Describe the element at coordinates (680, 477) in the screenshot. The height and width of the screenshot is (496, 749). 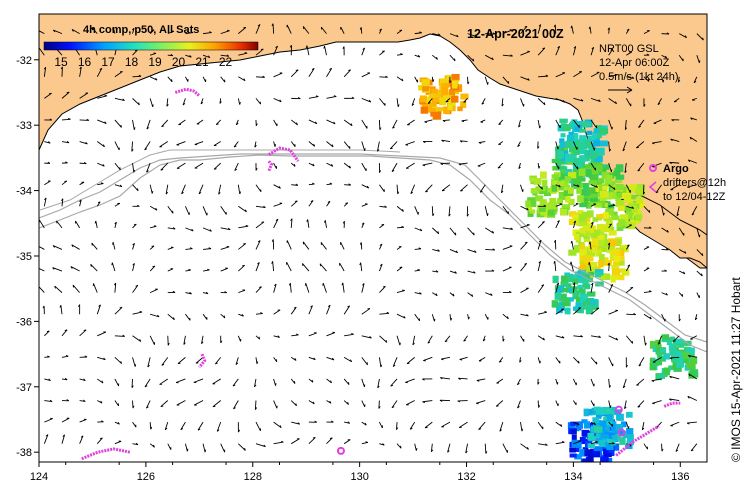
I see `x-tick-label: 136` at that location.